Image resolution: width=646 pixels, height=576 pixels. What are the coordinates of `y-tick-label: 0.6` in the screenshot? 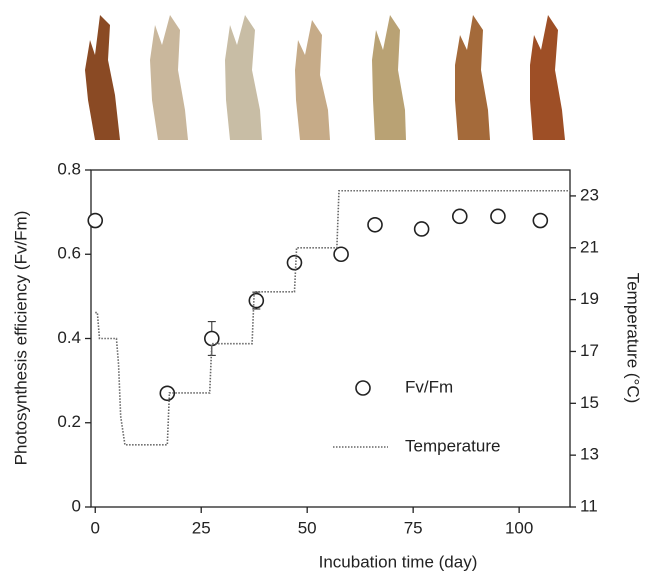 It's located at (69, 253).